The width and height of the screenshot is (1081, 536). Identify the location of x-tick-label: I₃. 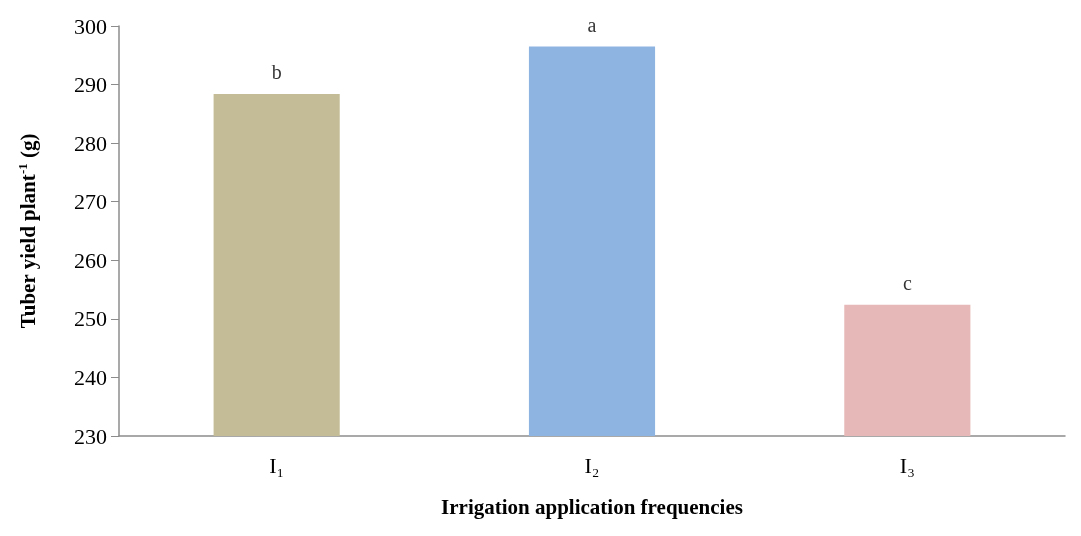
(907, 465).